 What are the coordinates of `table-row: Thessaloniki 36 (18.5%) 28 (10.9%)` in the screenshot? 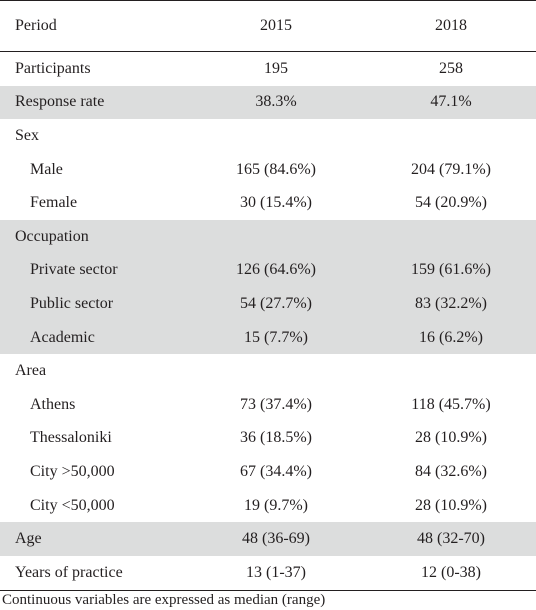 It's located at (268, 439).